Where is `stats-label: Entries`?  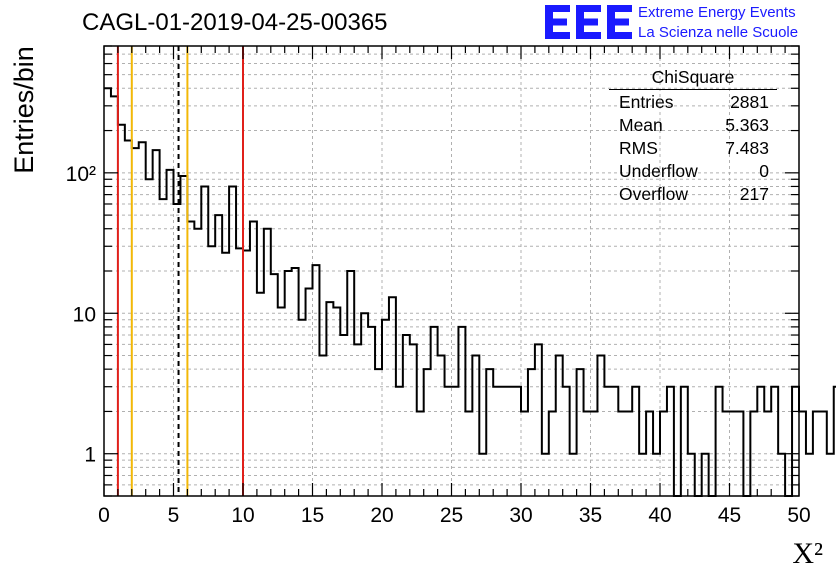
stats-label: Entries is located at coordinates (646, 102).